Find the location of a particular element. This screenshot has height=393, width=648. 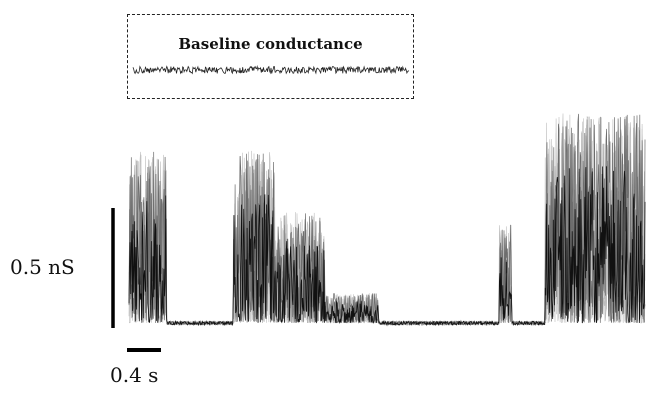

vertical-scale-label: 0.5 nS is located at coordinates (42, 267).